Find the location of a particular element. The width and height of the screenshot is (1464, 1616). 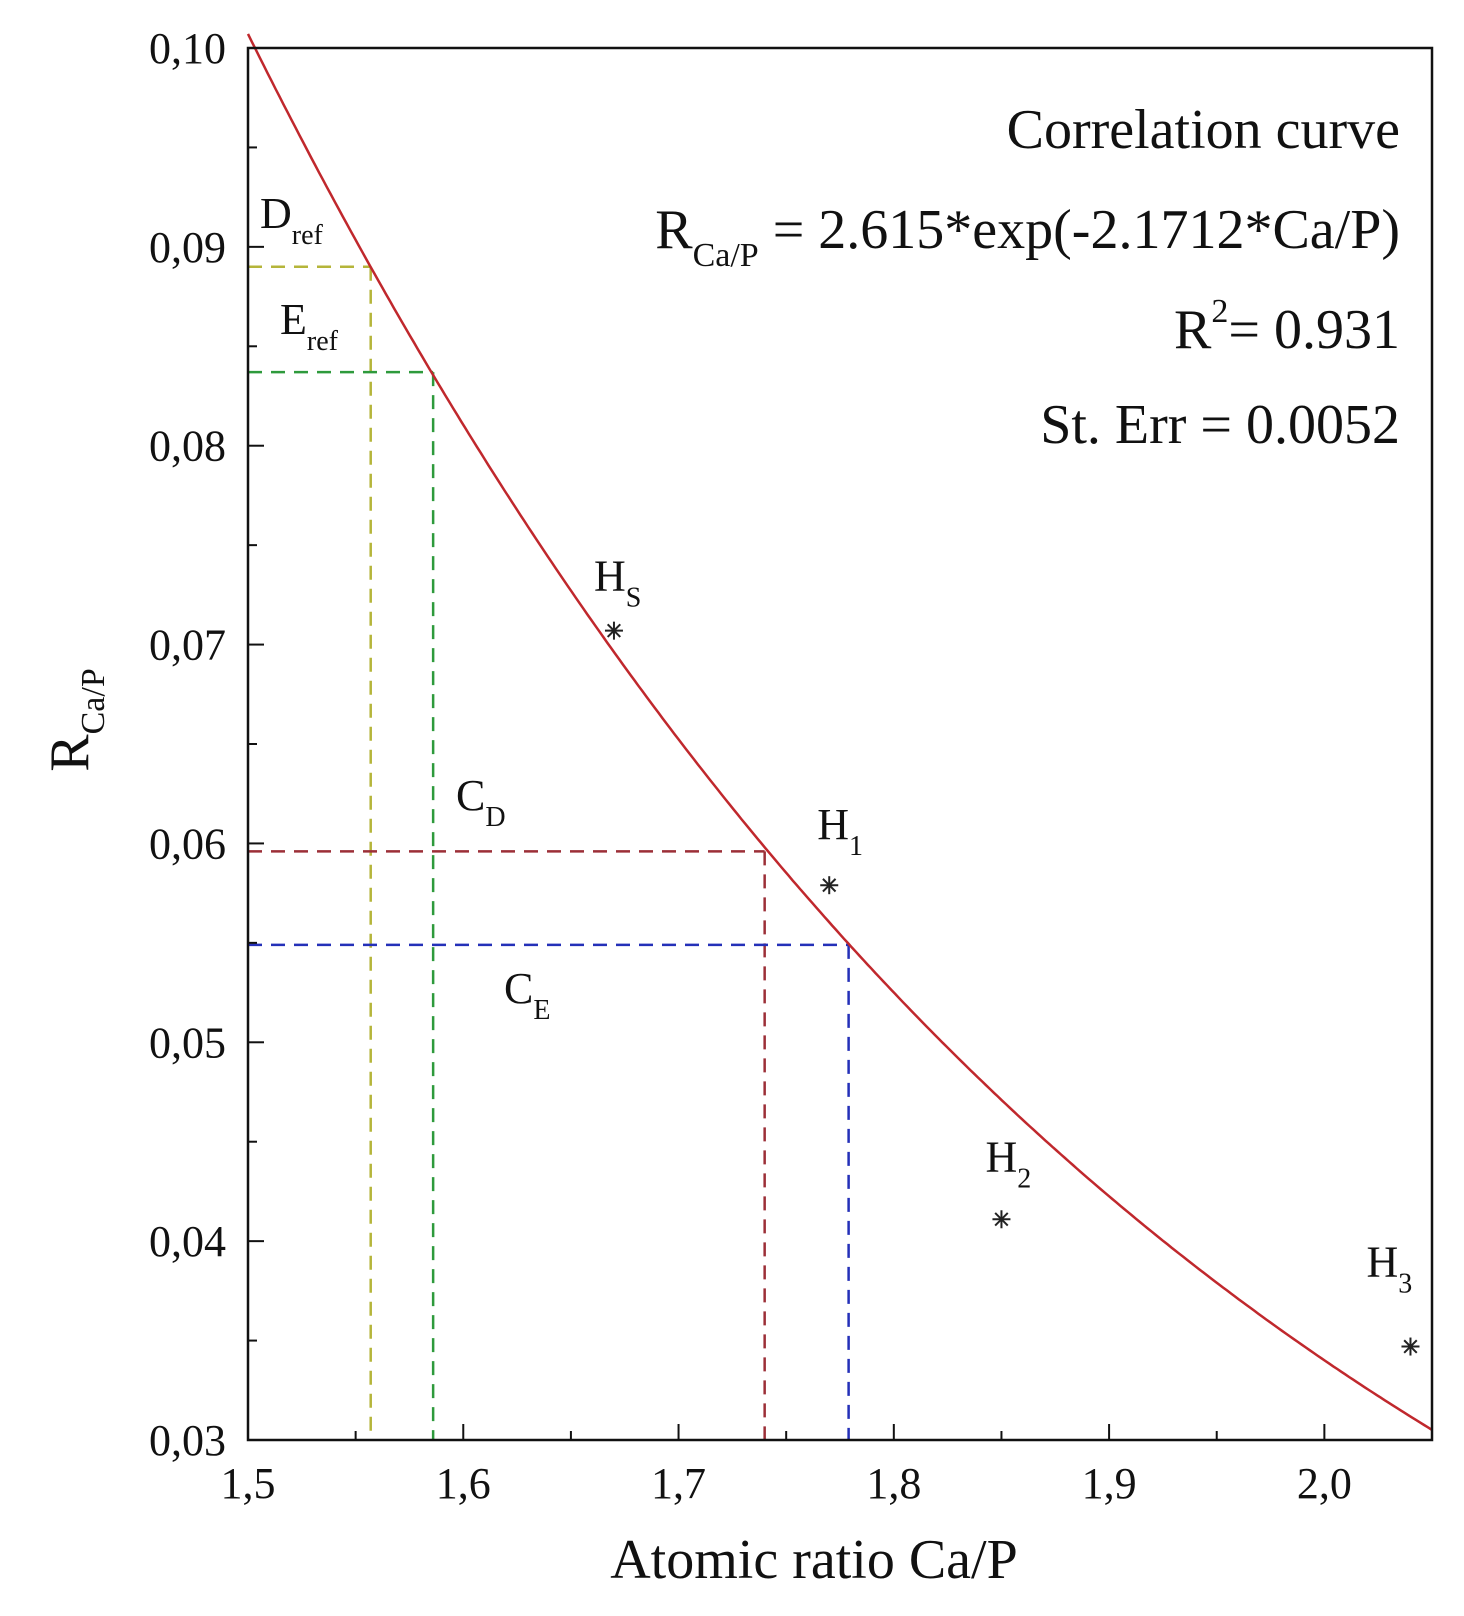

y-tick-label: 0,09 is located at coordinates (187, 247).